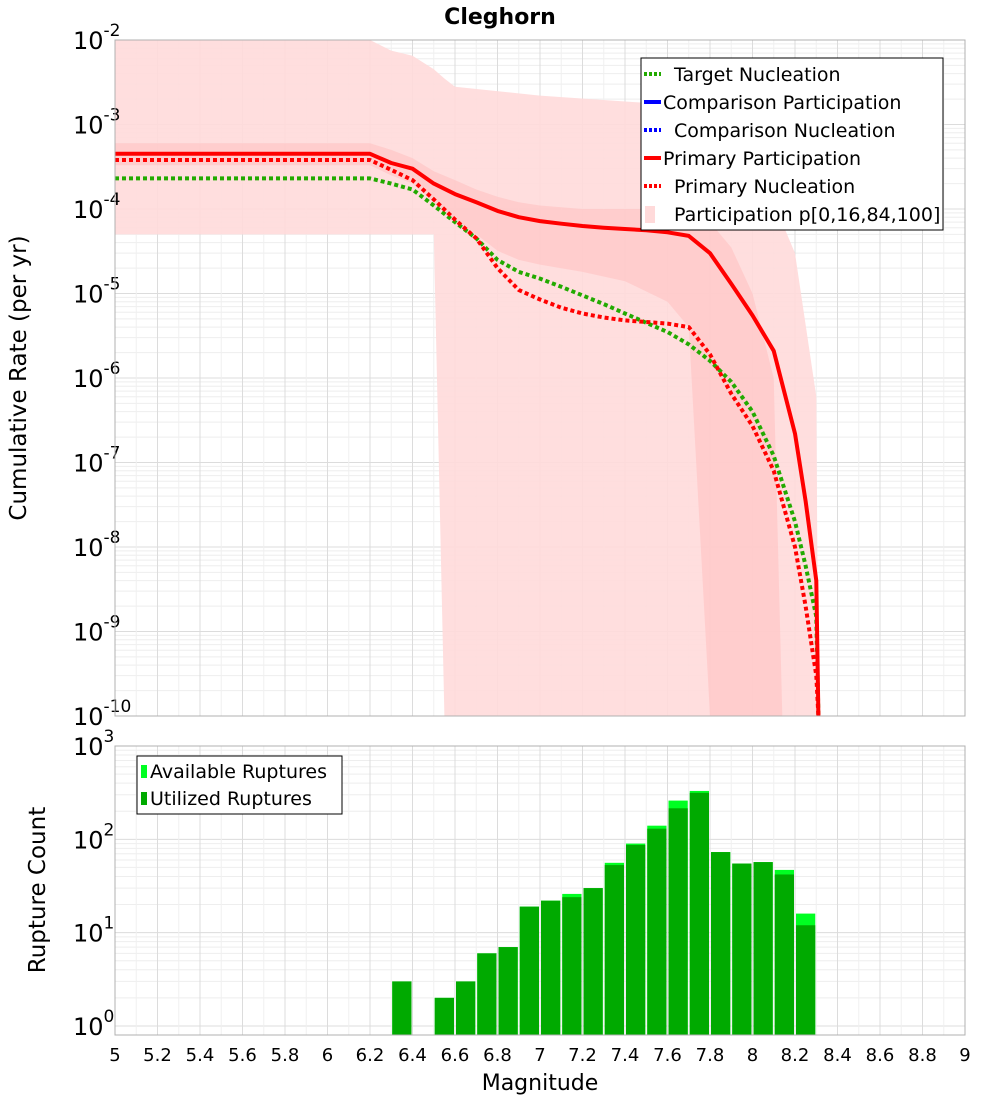 The height and width of the screenshot is (1100, 1000). Describe the element at coordinates (795, 1055) in the screenshot. I see `x-tick-label: 8.2` at that location.